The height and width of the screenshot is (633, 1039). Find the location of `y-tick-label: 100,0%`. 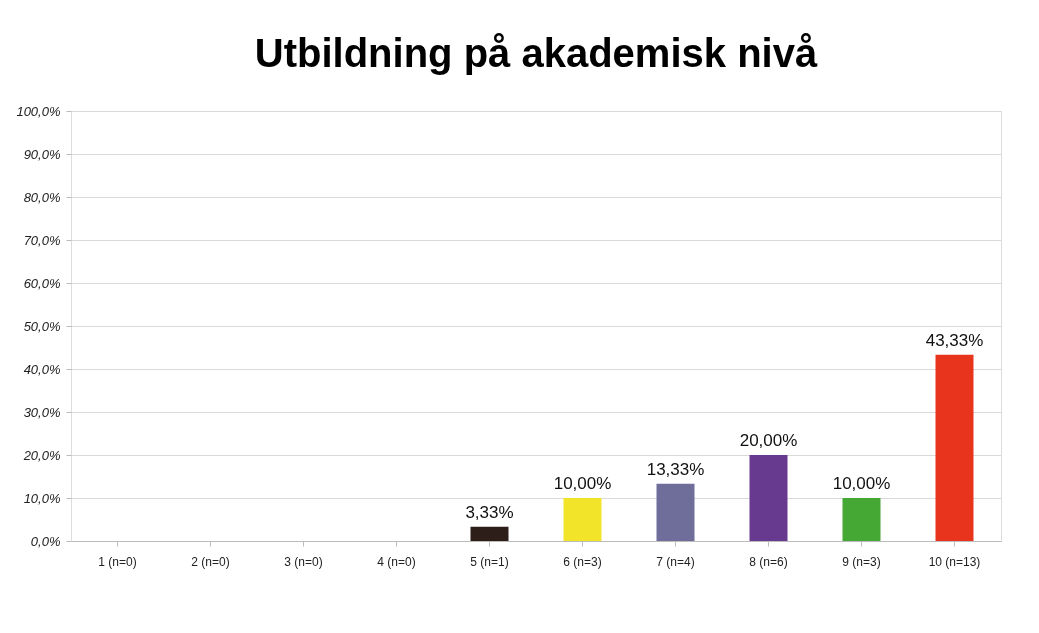

y-tick-label: 100,0% is located at coordinates (38, 111).